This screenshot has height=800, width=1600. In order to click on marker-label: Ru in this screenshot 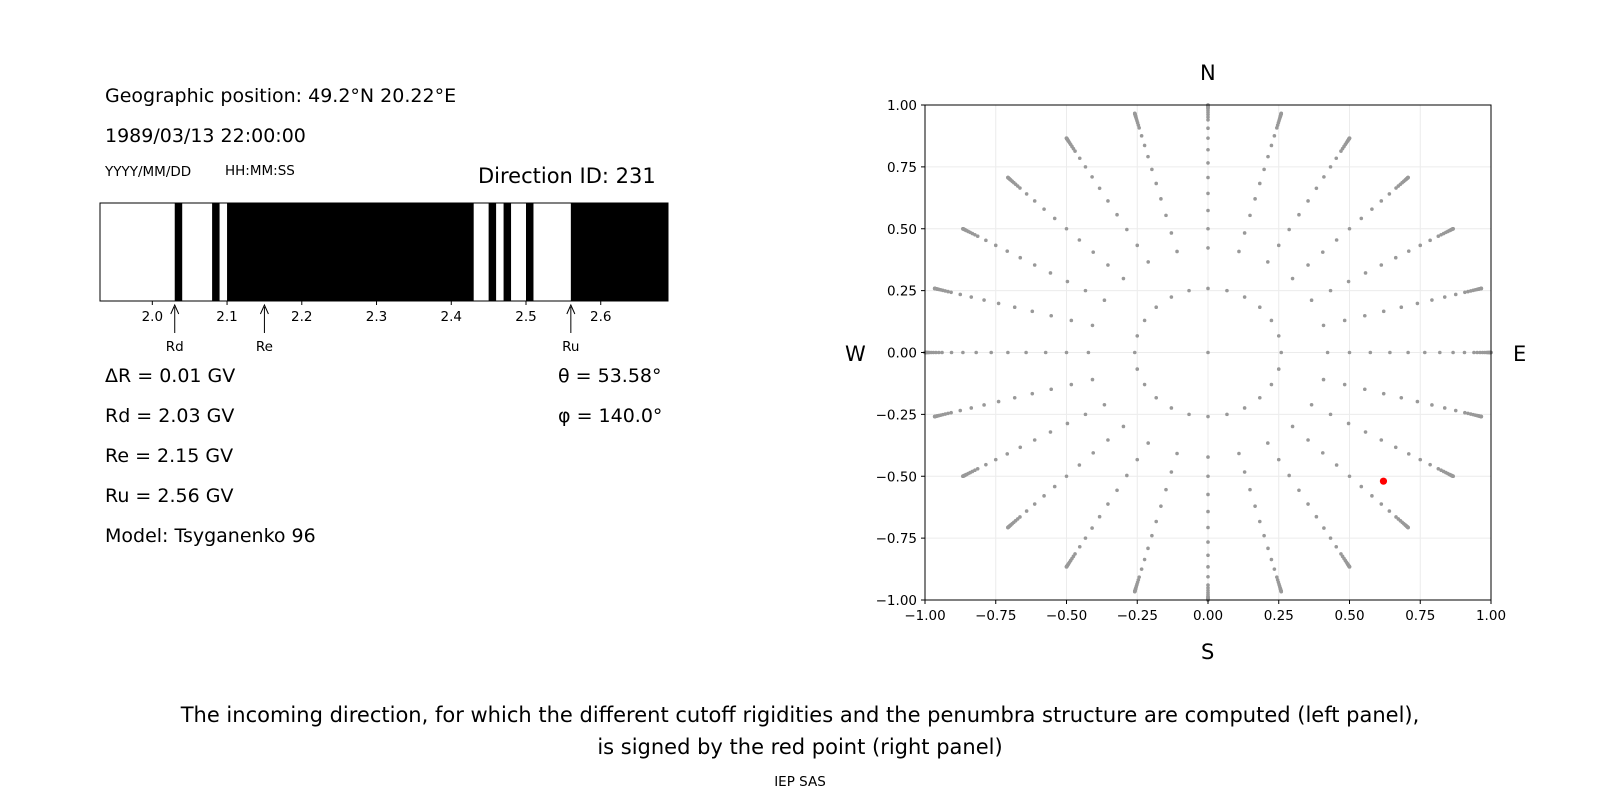, I will do `click(570, 347)`.